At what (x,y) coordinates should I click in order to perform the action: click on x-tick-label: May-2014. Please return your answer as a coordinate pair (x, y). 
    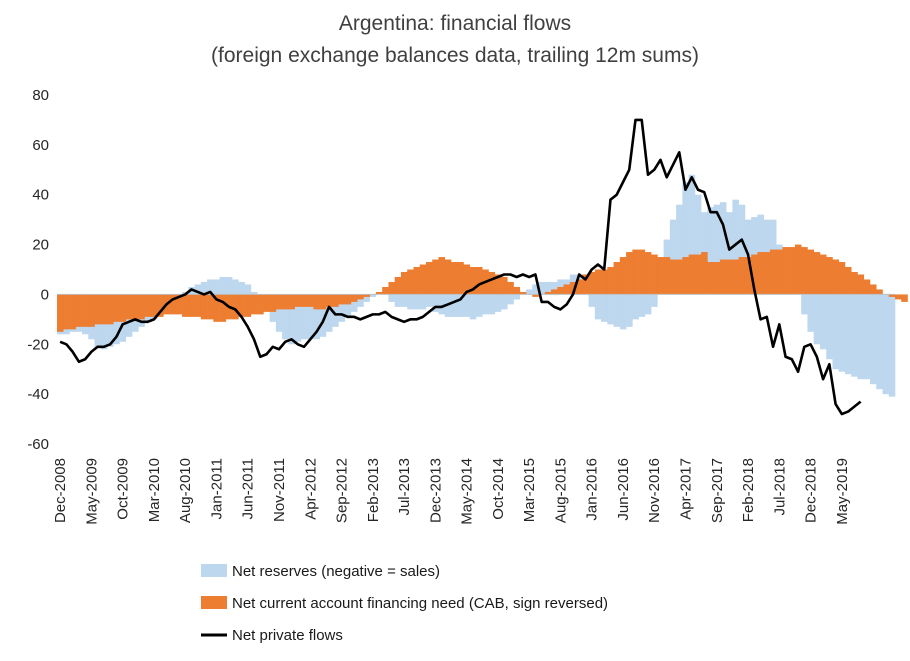
    Looking at the image, I should click on (467, 491).